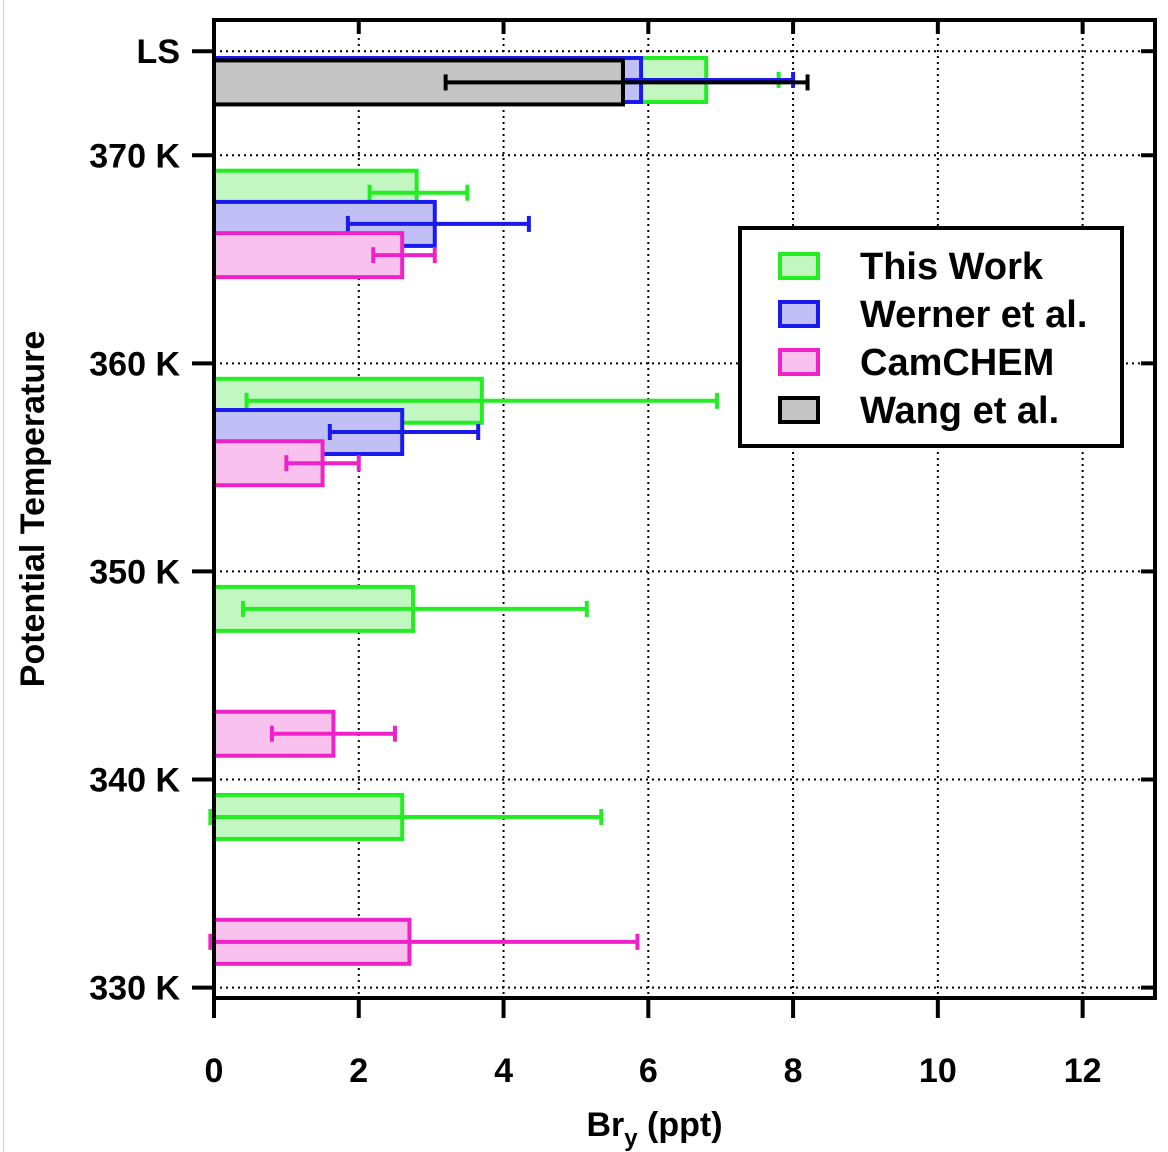 This screenshot has height=1152, width=1168. Describe the element at coordinates (973, 315) in the screenshot. I see `legend-label: Werner et al.` at that location.